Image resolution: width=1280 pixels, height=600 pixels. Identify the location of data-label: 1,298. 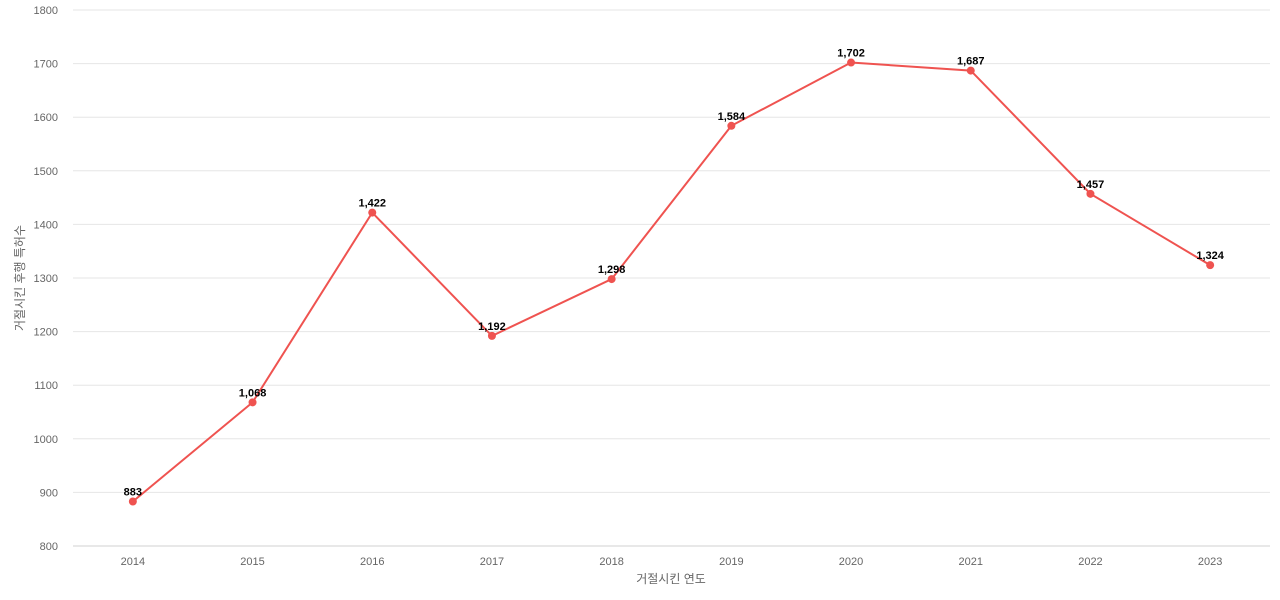
(612, 270).